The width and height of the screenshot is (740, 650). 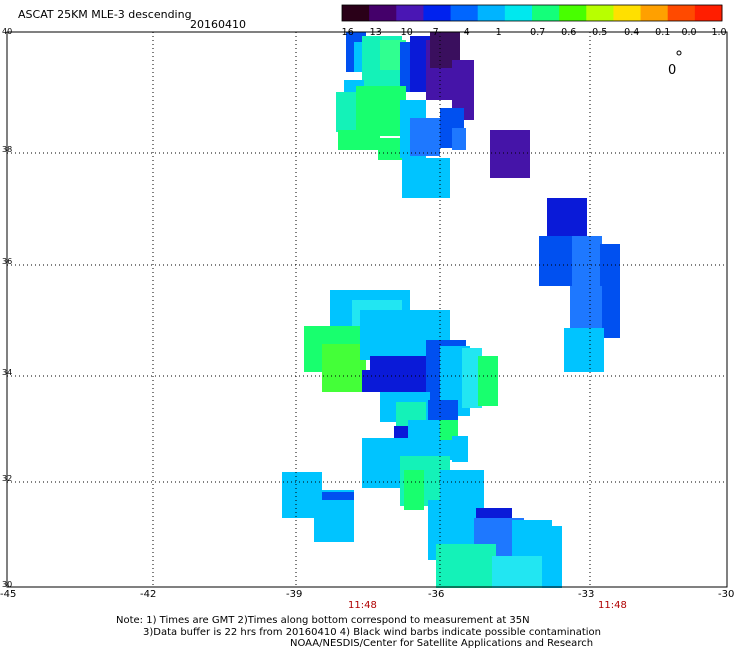 What do you see at coordinates (536, 32) in the screenshot?
I see `colorbar-label: -0.7` at bounding box center [536, 32].